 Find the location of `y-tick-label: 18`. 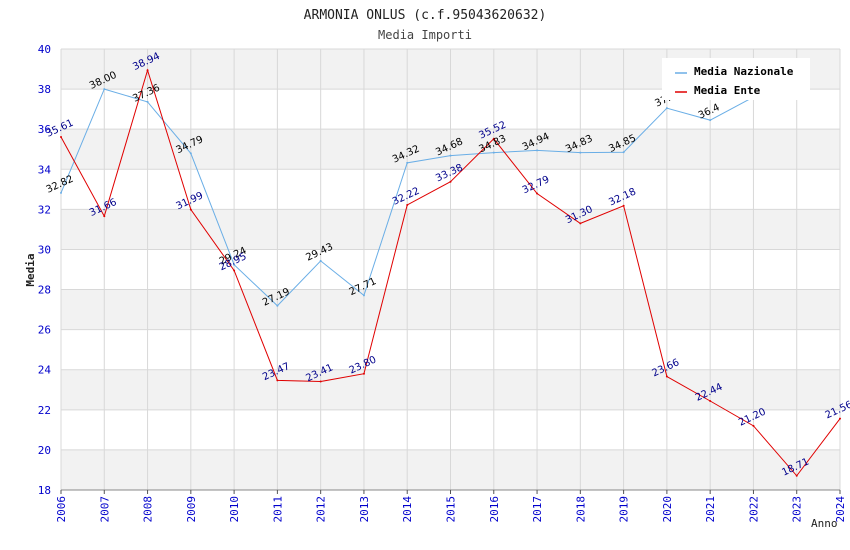

y-tick-label: 18 is located at coordinates (44, 490).